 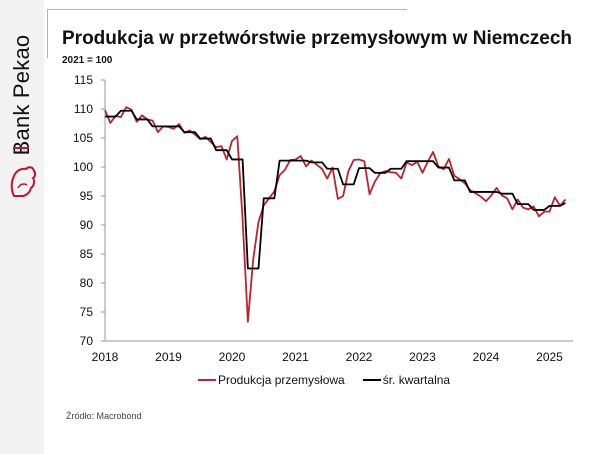 I want to click on y-tick-label: 100, so click(x=83, y=167).